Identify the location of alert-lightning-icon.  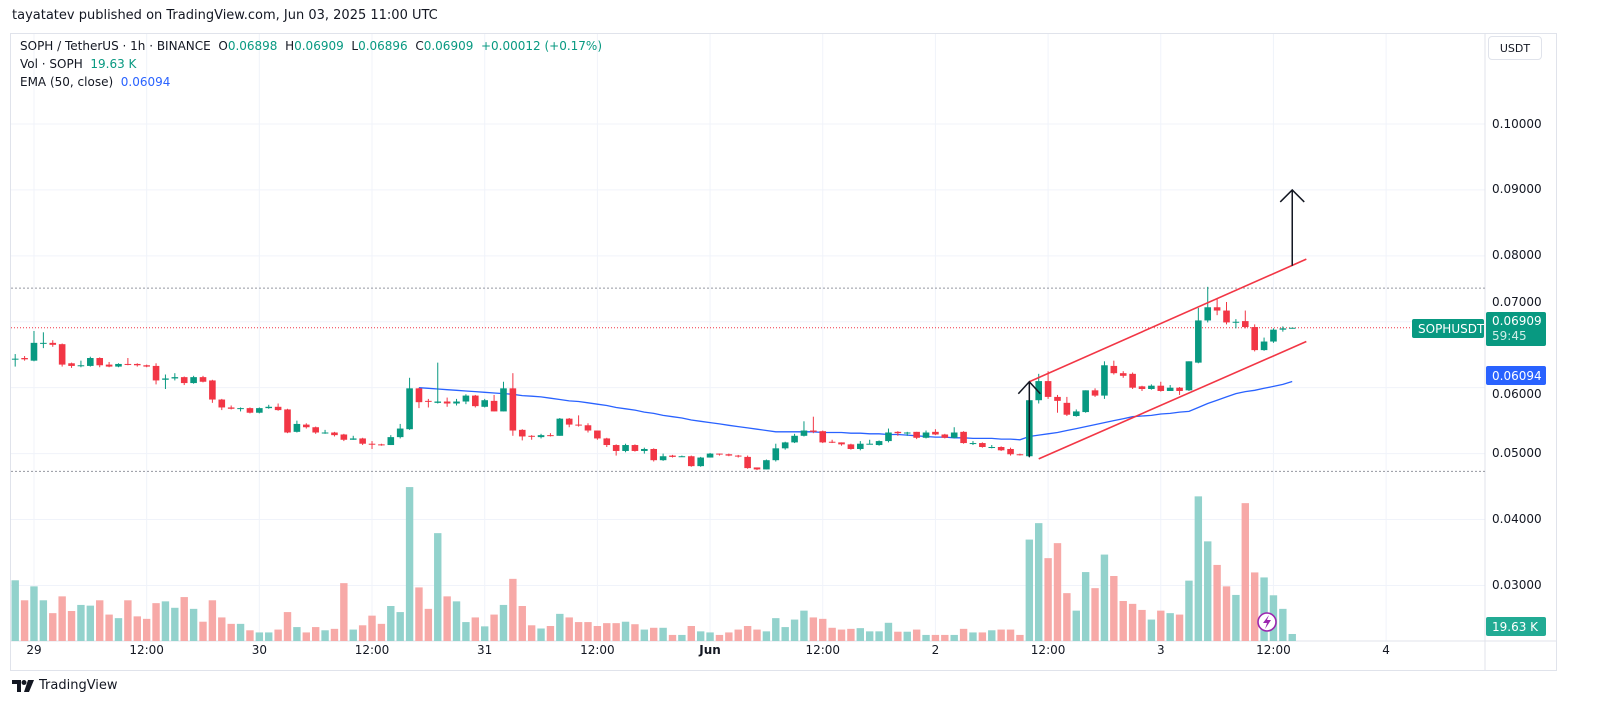
(1267, 622).